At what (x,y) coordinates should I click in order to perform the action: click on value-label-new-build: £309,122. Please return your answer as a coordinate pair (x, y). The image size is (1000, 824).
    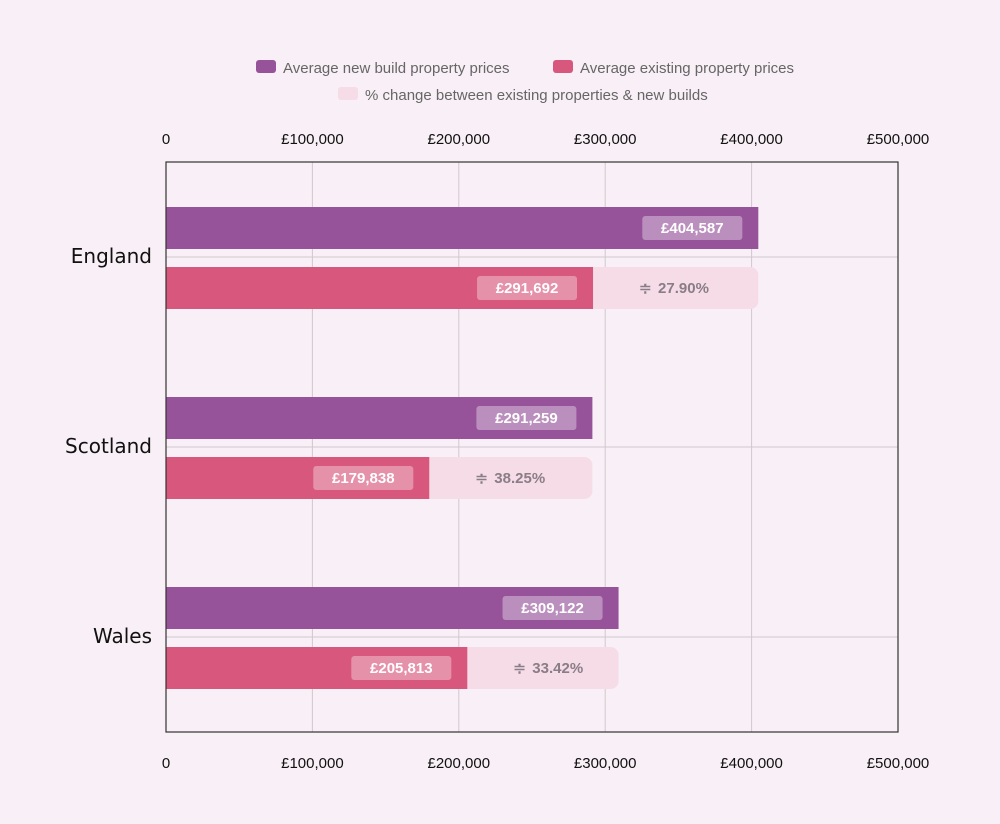
    Looking at the image, I should click on (552, 608).